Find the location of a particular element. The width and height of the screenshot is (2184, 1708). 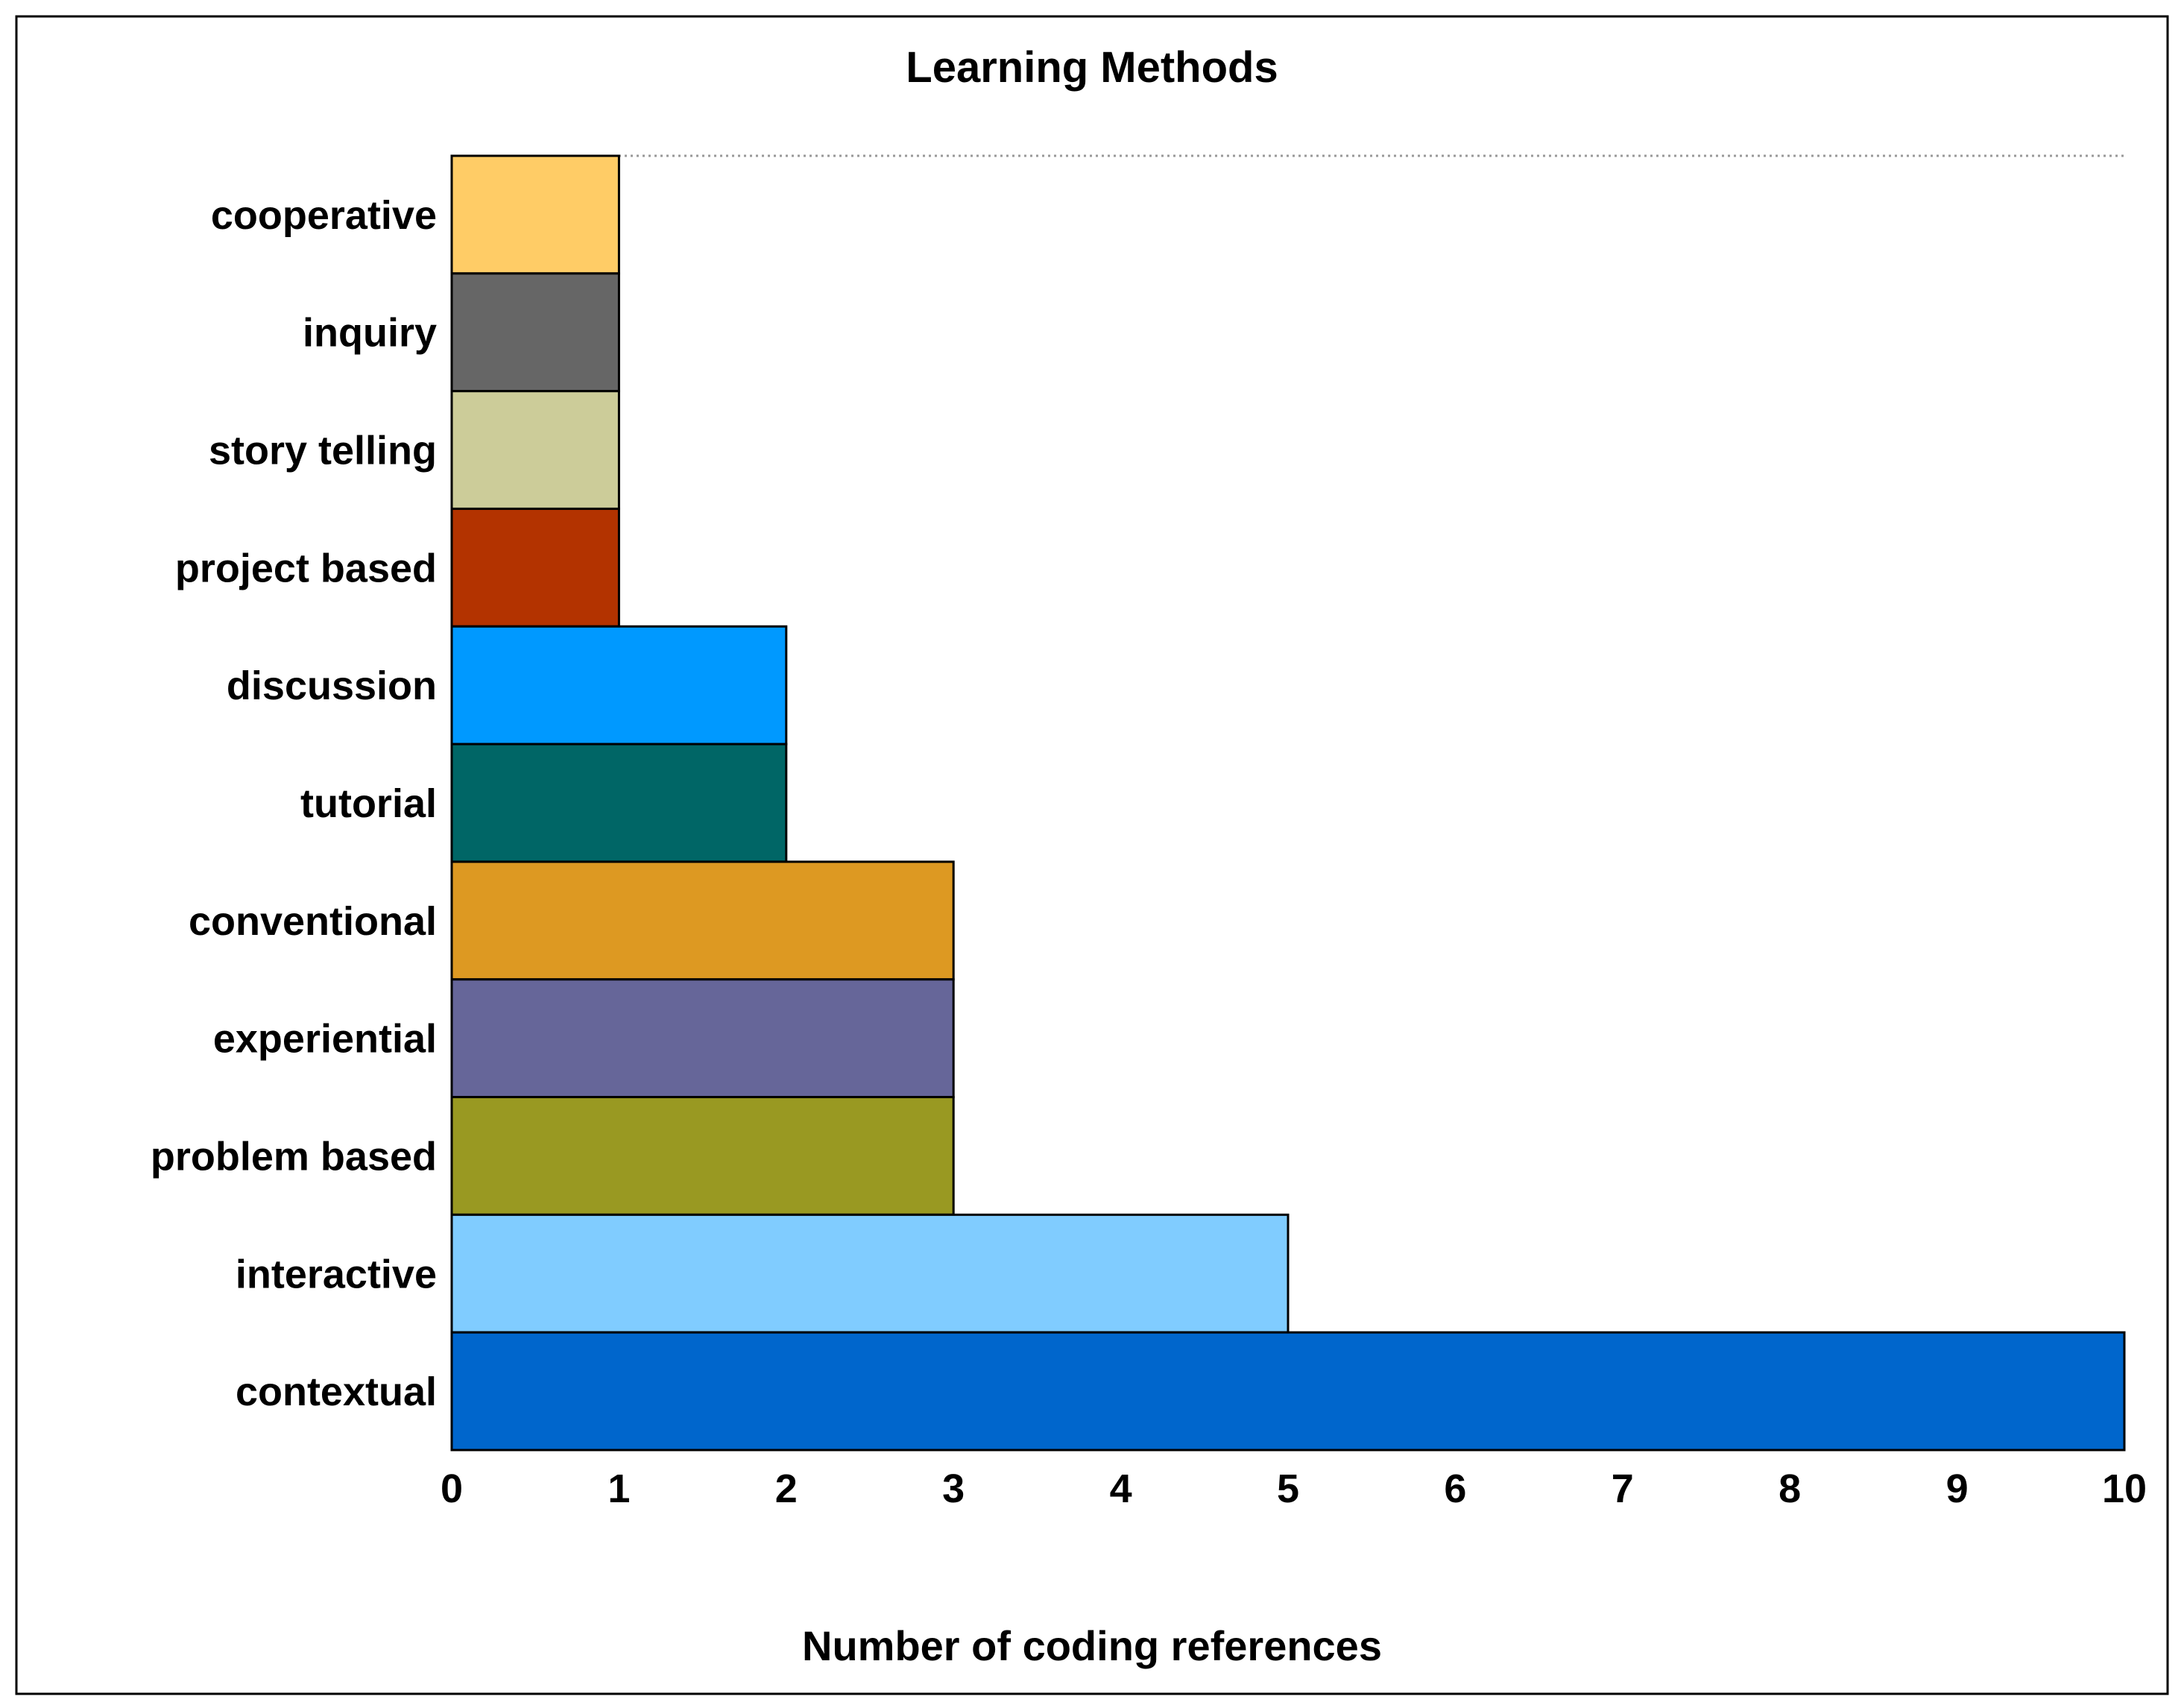

x-tick-label-0: 0 is located at coordinates (452, 1488).